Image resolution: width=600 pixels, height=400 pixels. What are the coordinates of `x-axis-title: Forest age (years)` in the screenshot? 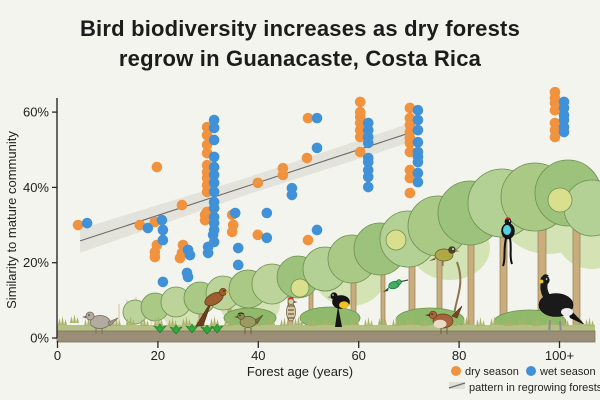 It's located at (300, 371).